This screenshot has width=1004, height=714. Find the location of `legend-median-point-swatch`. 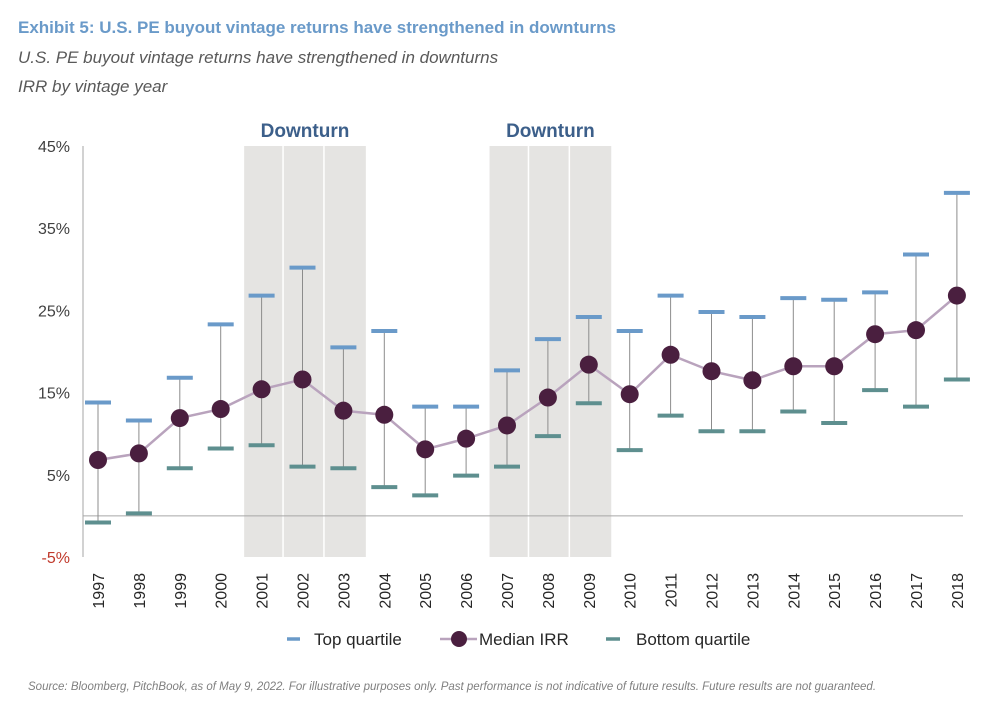

legend-median-point-swatch is located at coordinates (459, 639).